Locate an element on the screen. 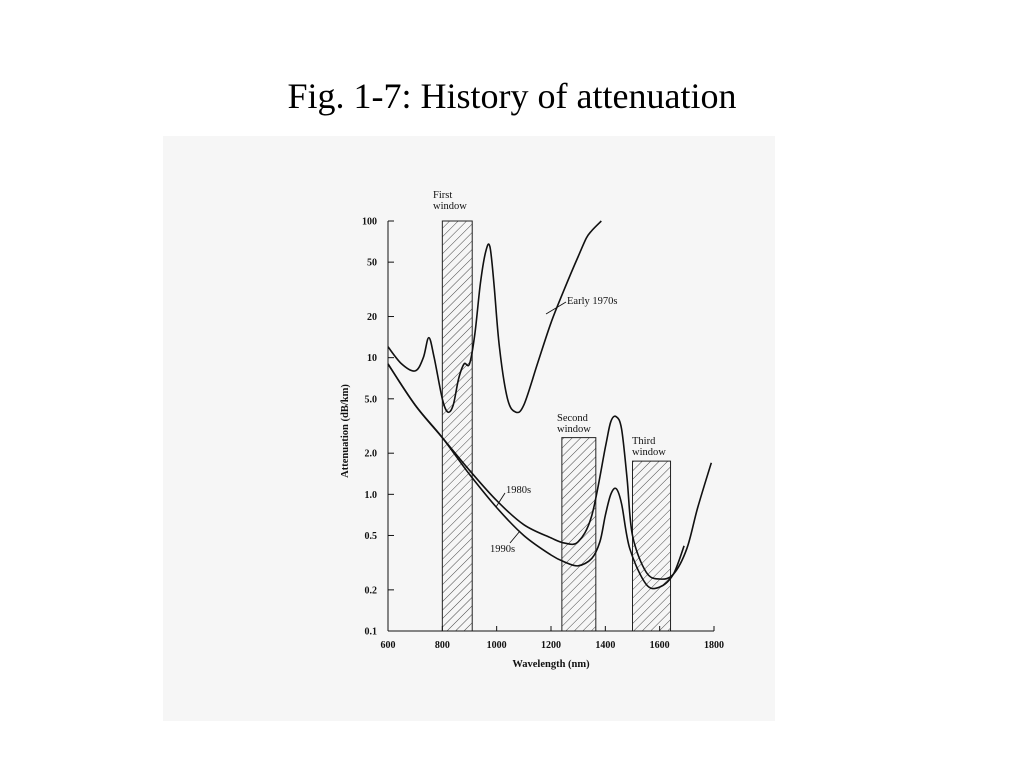 Image resolution: width=1024 pixels, height=768 pixels. y-tick-label: 100 is located at coordinates (369, 222).